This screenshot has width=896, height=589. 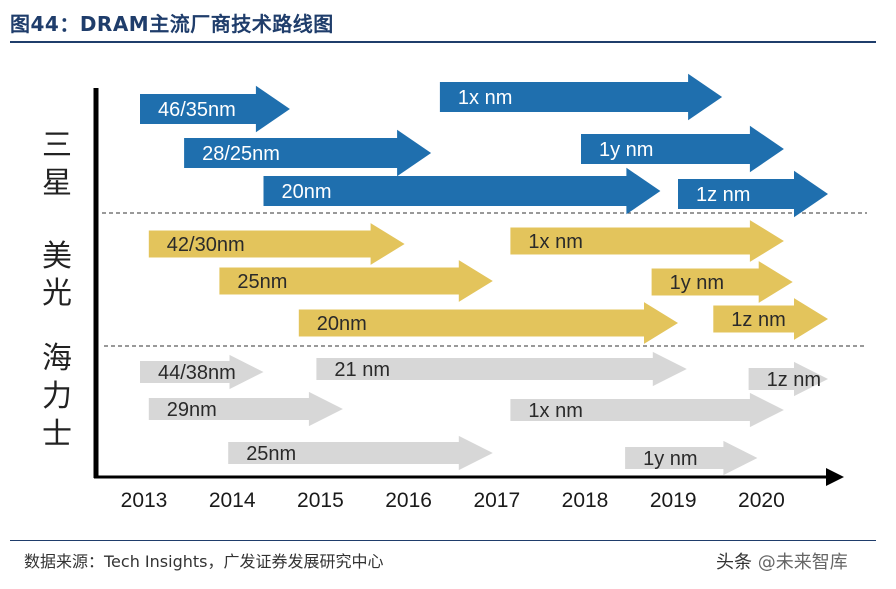 I want to click on arrow-label: 44/38nm, so click(x=197, y=373).